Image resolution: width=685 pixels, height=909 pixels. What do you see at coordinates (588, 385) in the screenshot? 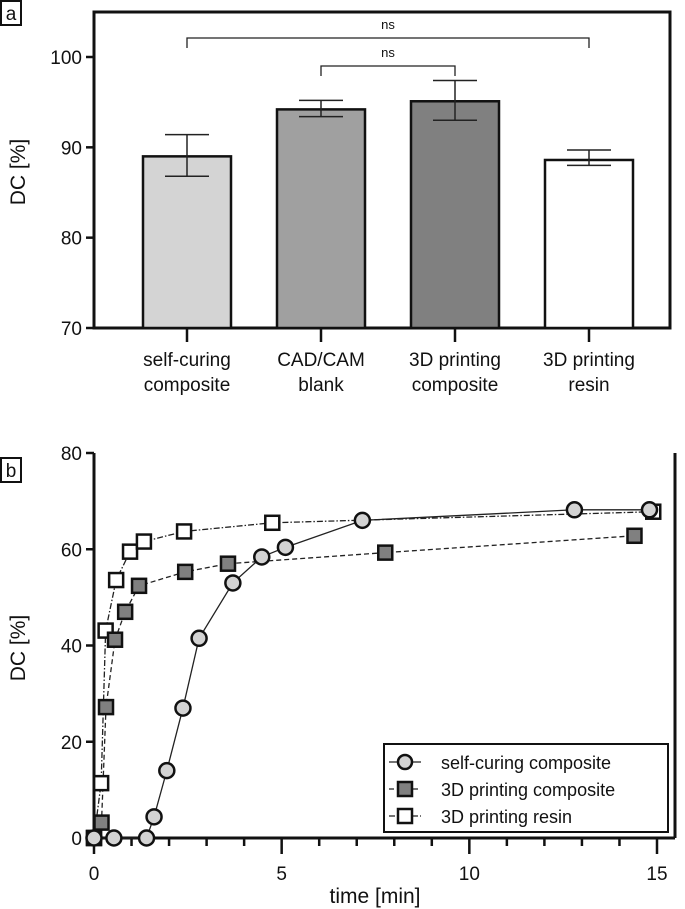
I see `x-tick-label-a: resin` at bounding box center [588, 385].